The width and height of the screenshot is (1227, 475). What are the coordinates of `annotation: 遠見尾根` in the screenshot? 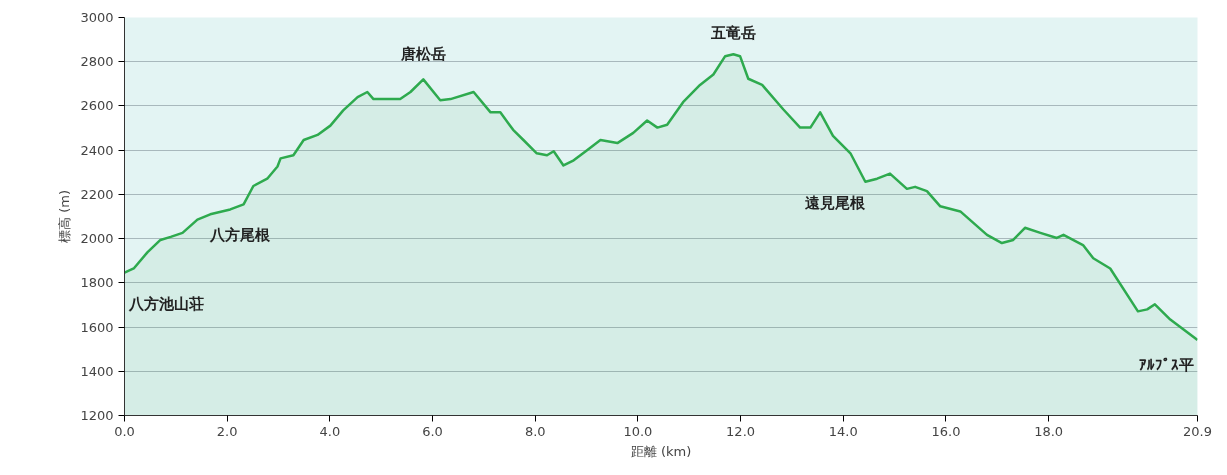 It's located at (834, 202).